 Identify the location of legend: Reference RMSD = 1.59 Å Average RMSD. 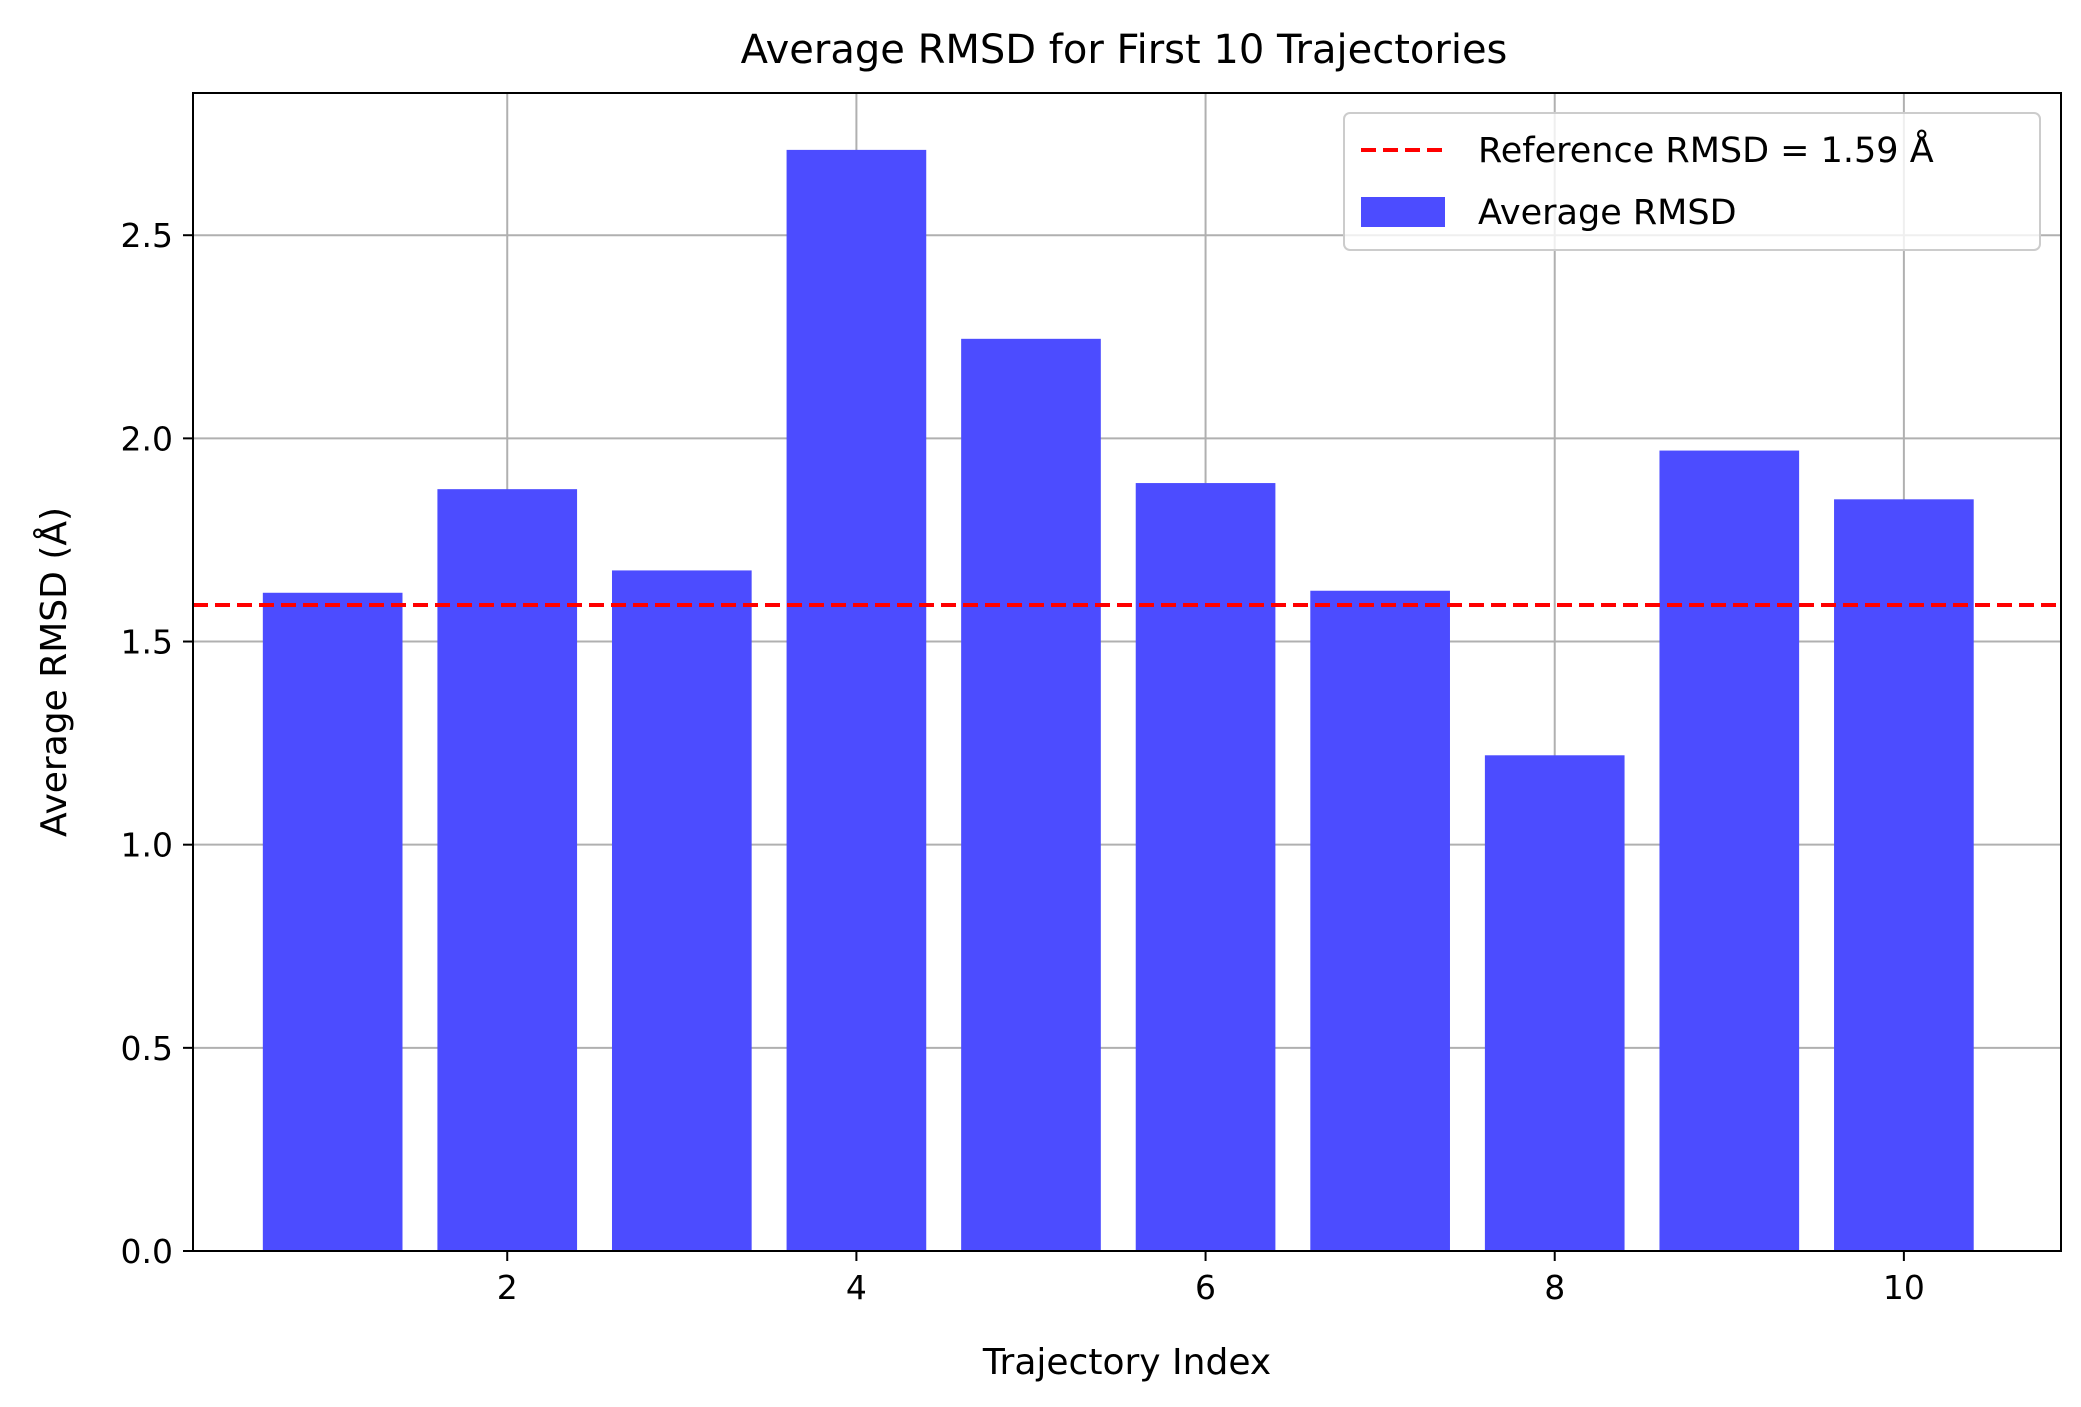
(1692, 181).